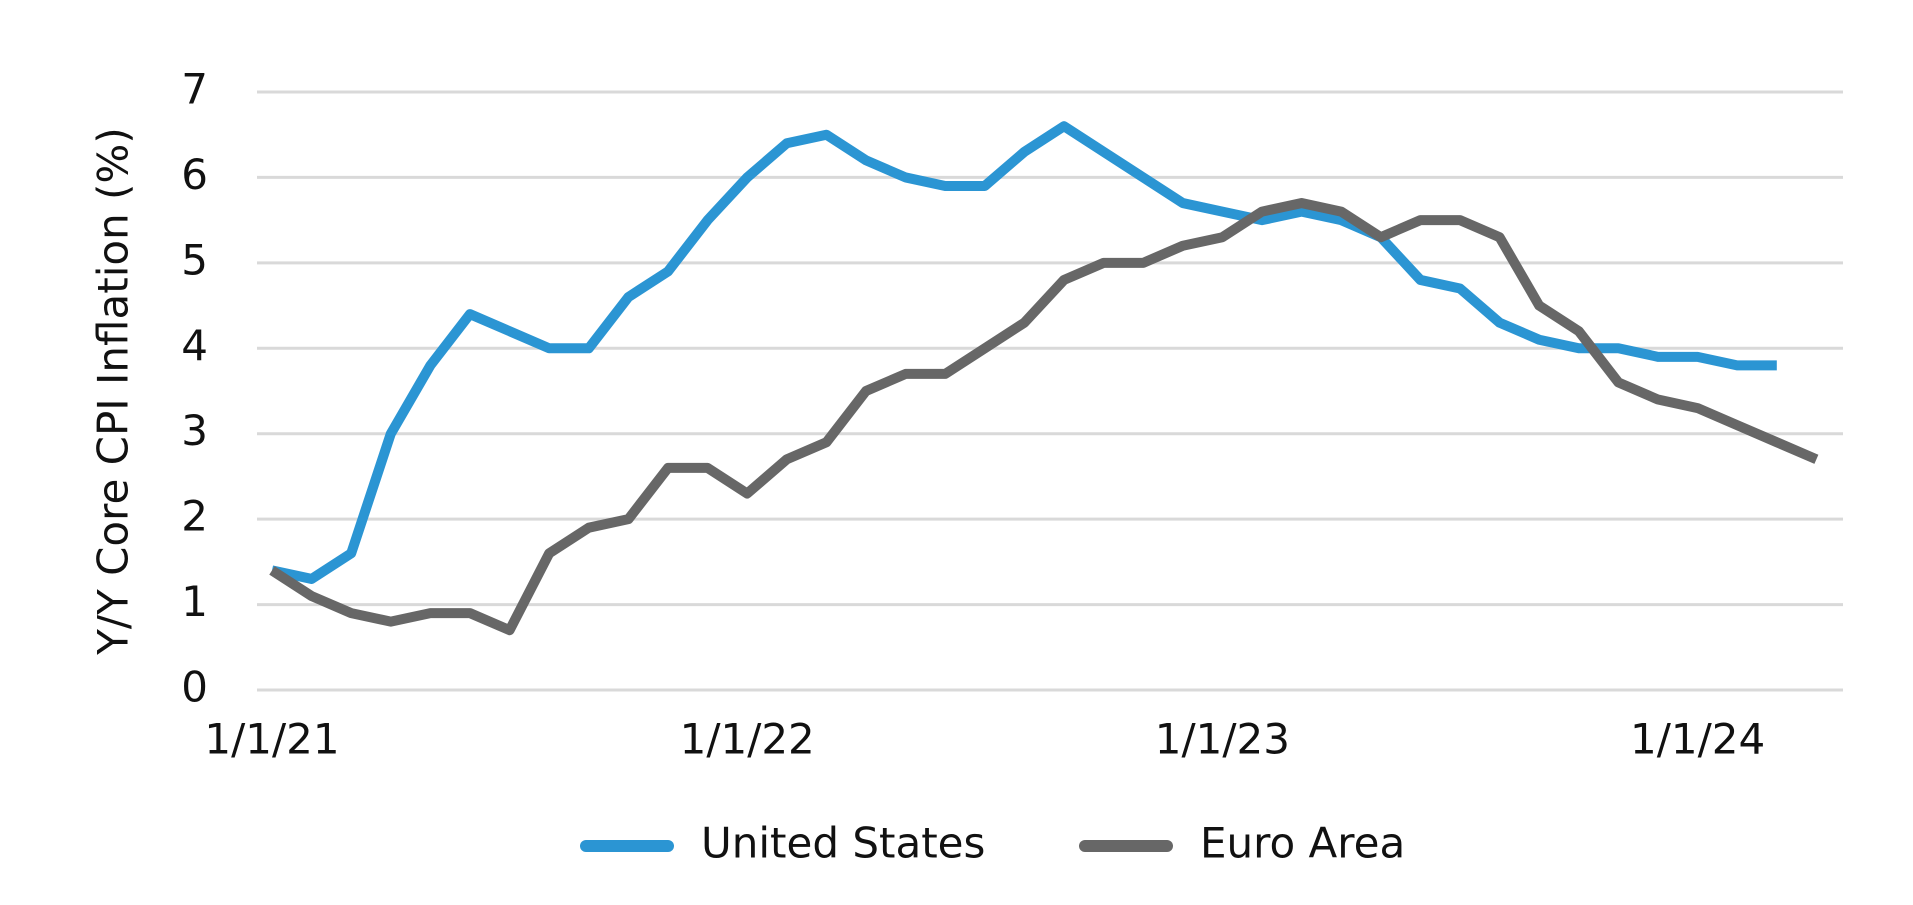 The width and height of the screenshot is (1913, 905). Describe the element at coordinates (194, 687) in the screenshot. I see `y-tick-label: 0` at that location.